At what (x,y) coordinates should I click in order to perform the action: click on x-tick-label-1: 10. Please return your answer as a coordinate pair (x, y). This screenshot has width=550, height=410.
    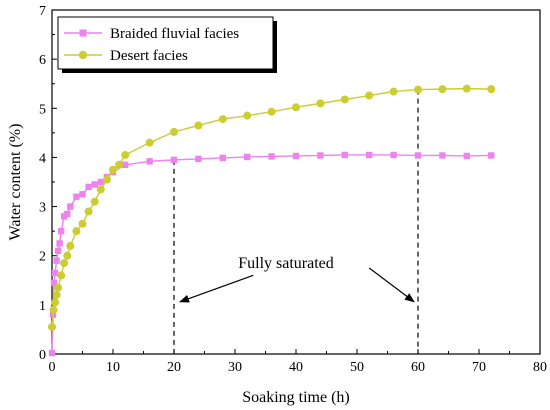
    Looking at the image, I should click on (113, 367).